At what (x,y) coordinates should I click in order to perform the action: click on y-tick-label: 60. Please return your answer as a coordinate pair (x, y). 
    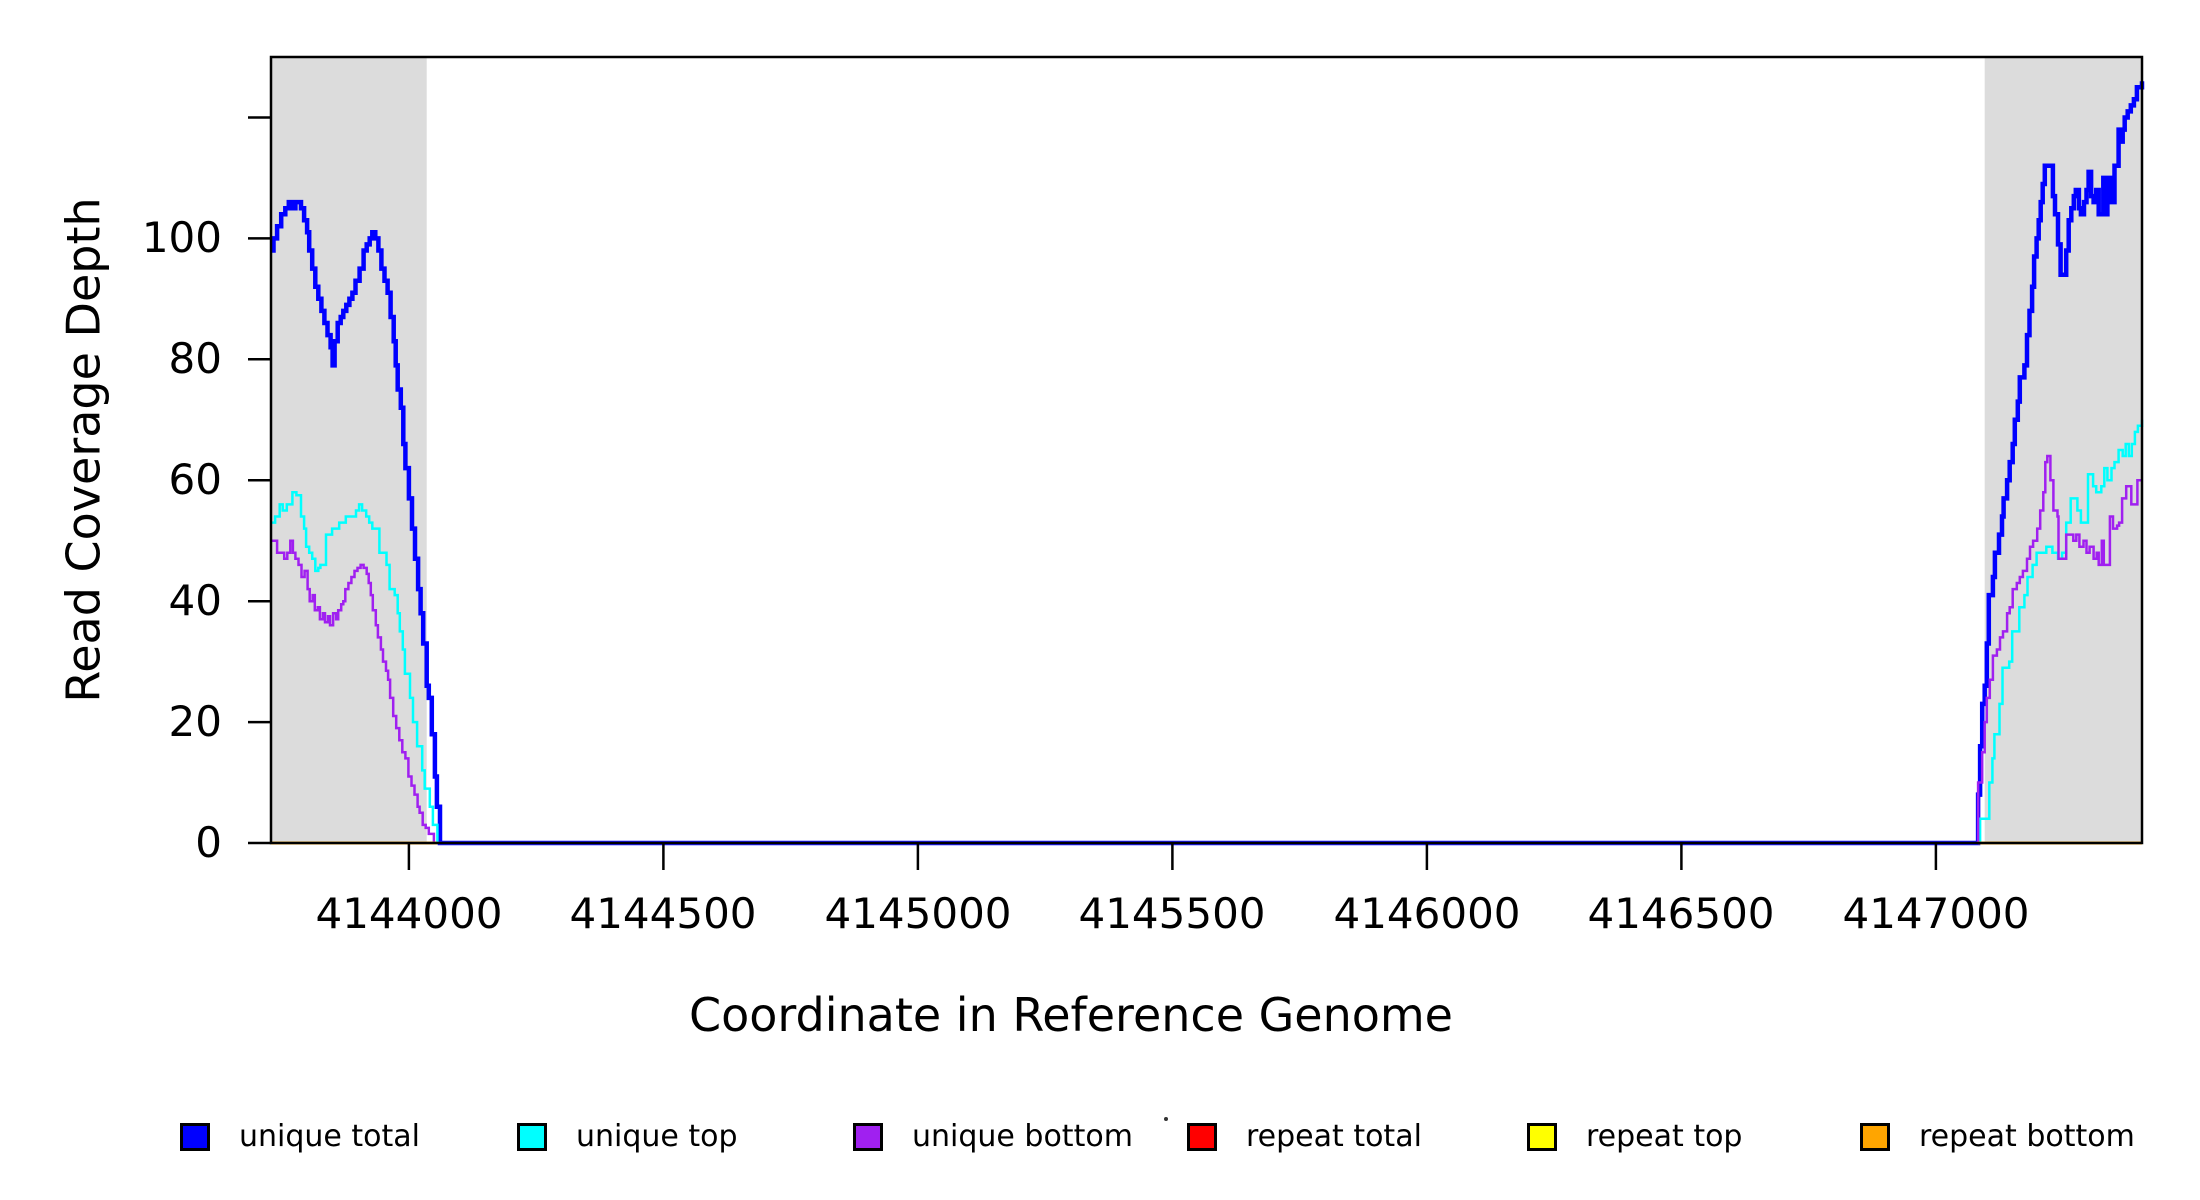
    Looking at the image, I should click on (195, 479).